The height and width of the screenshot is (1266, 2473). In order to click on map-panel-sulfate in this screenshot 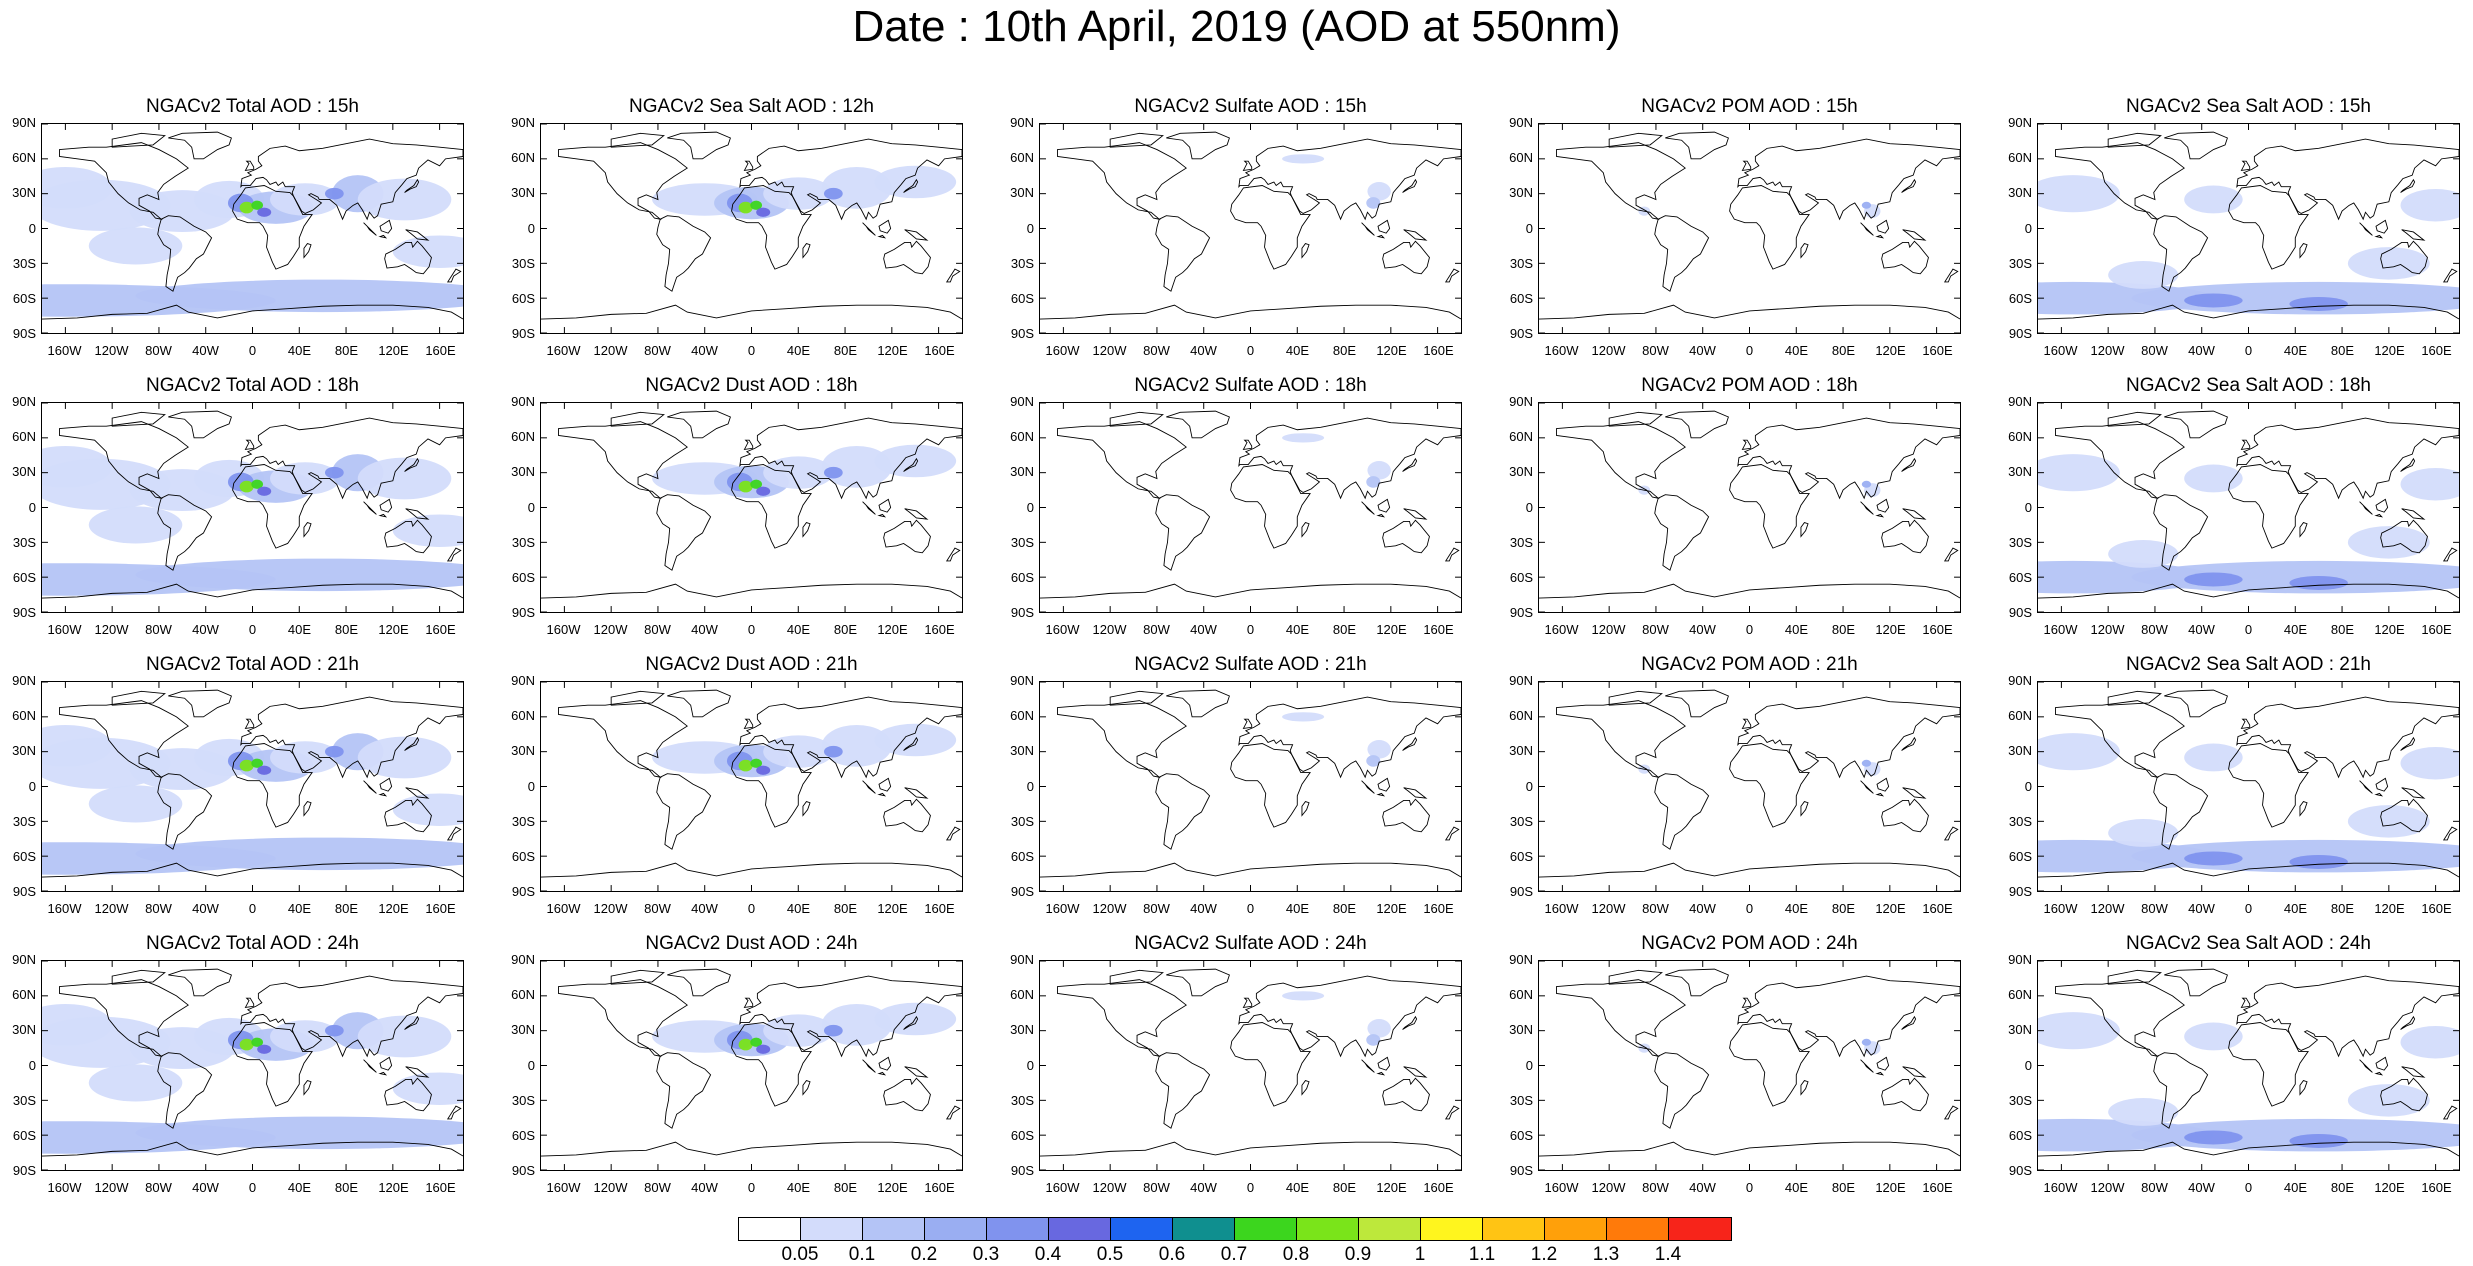, I will do `click(1250, 1065)`.